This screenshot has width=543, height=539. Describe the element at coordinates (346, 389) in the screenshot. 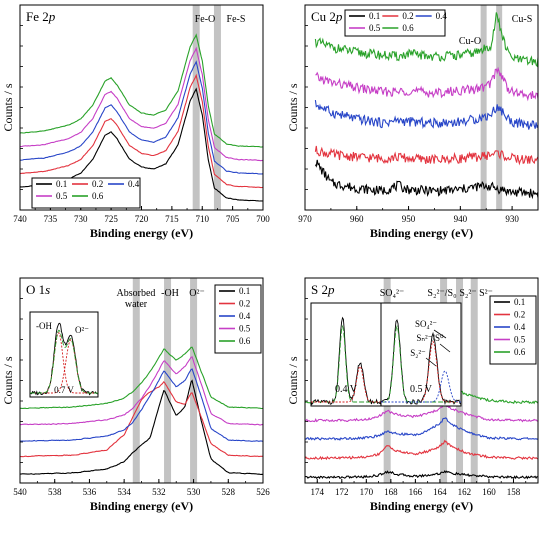

I see `inset-label-04v: 0.4 V` at that location.